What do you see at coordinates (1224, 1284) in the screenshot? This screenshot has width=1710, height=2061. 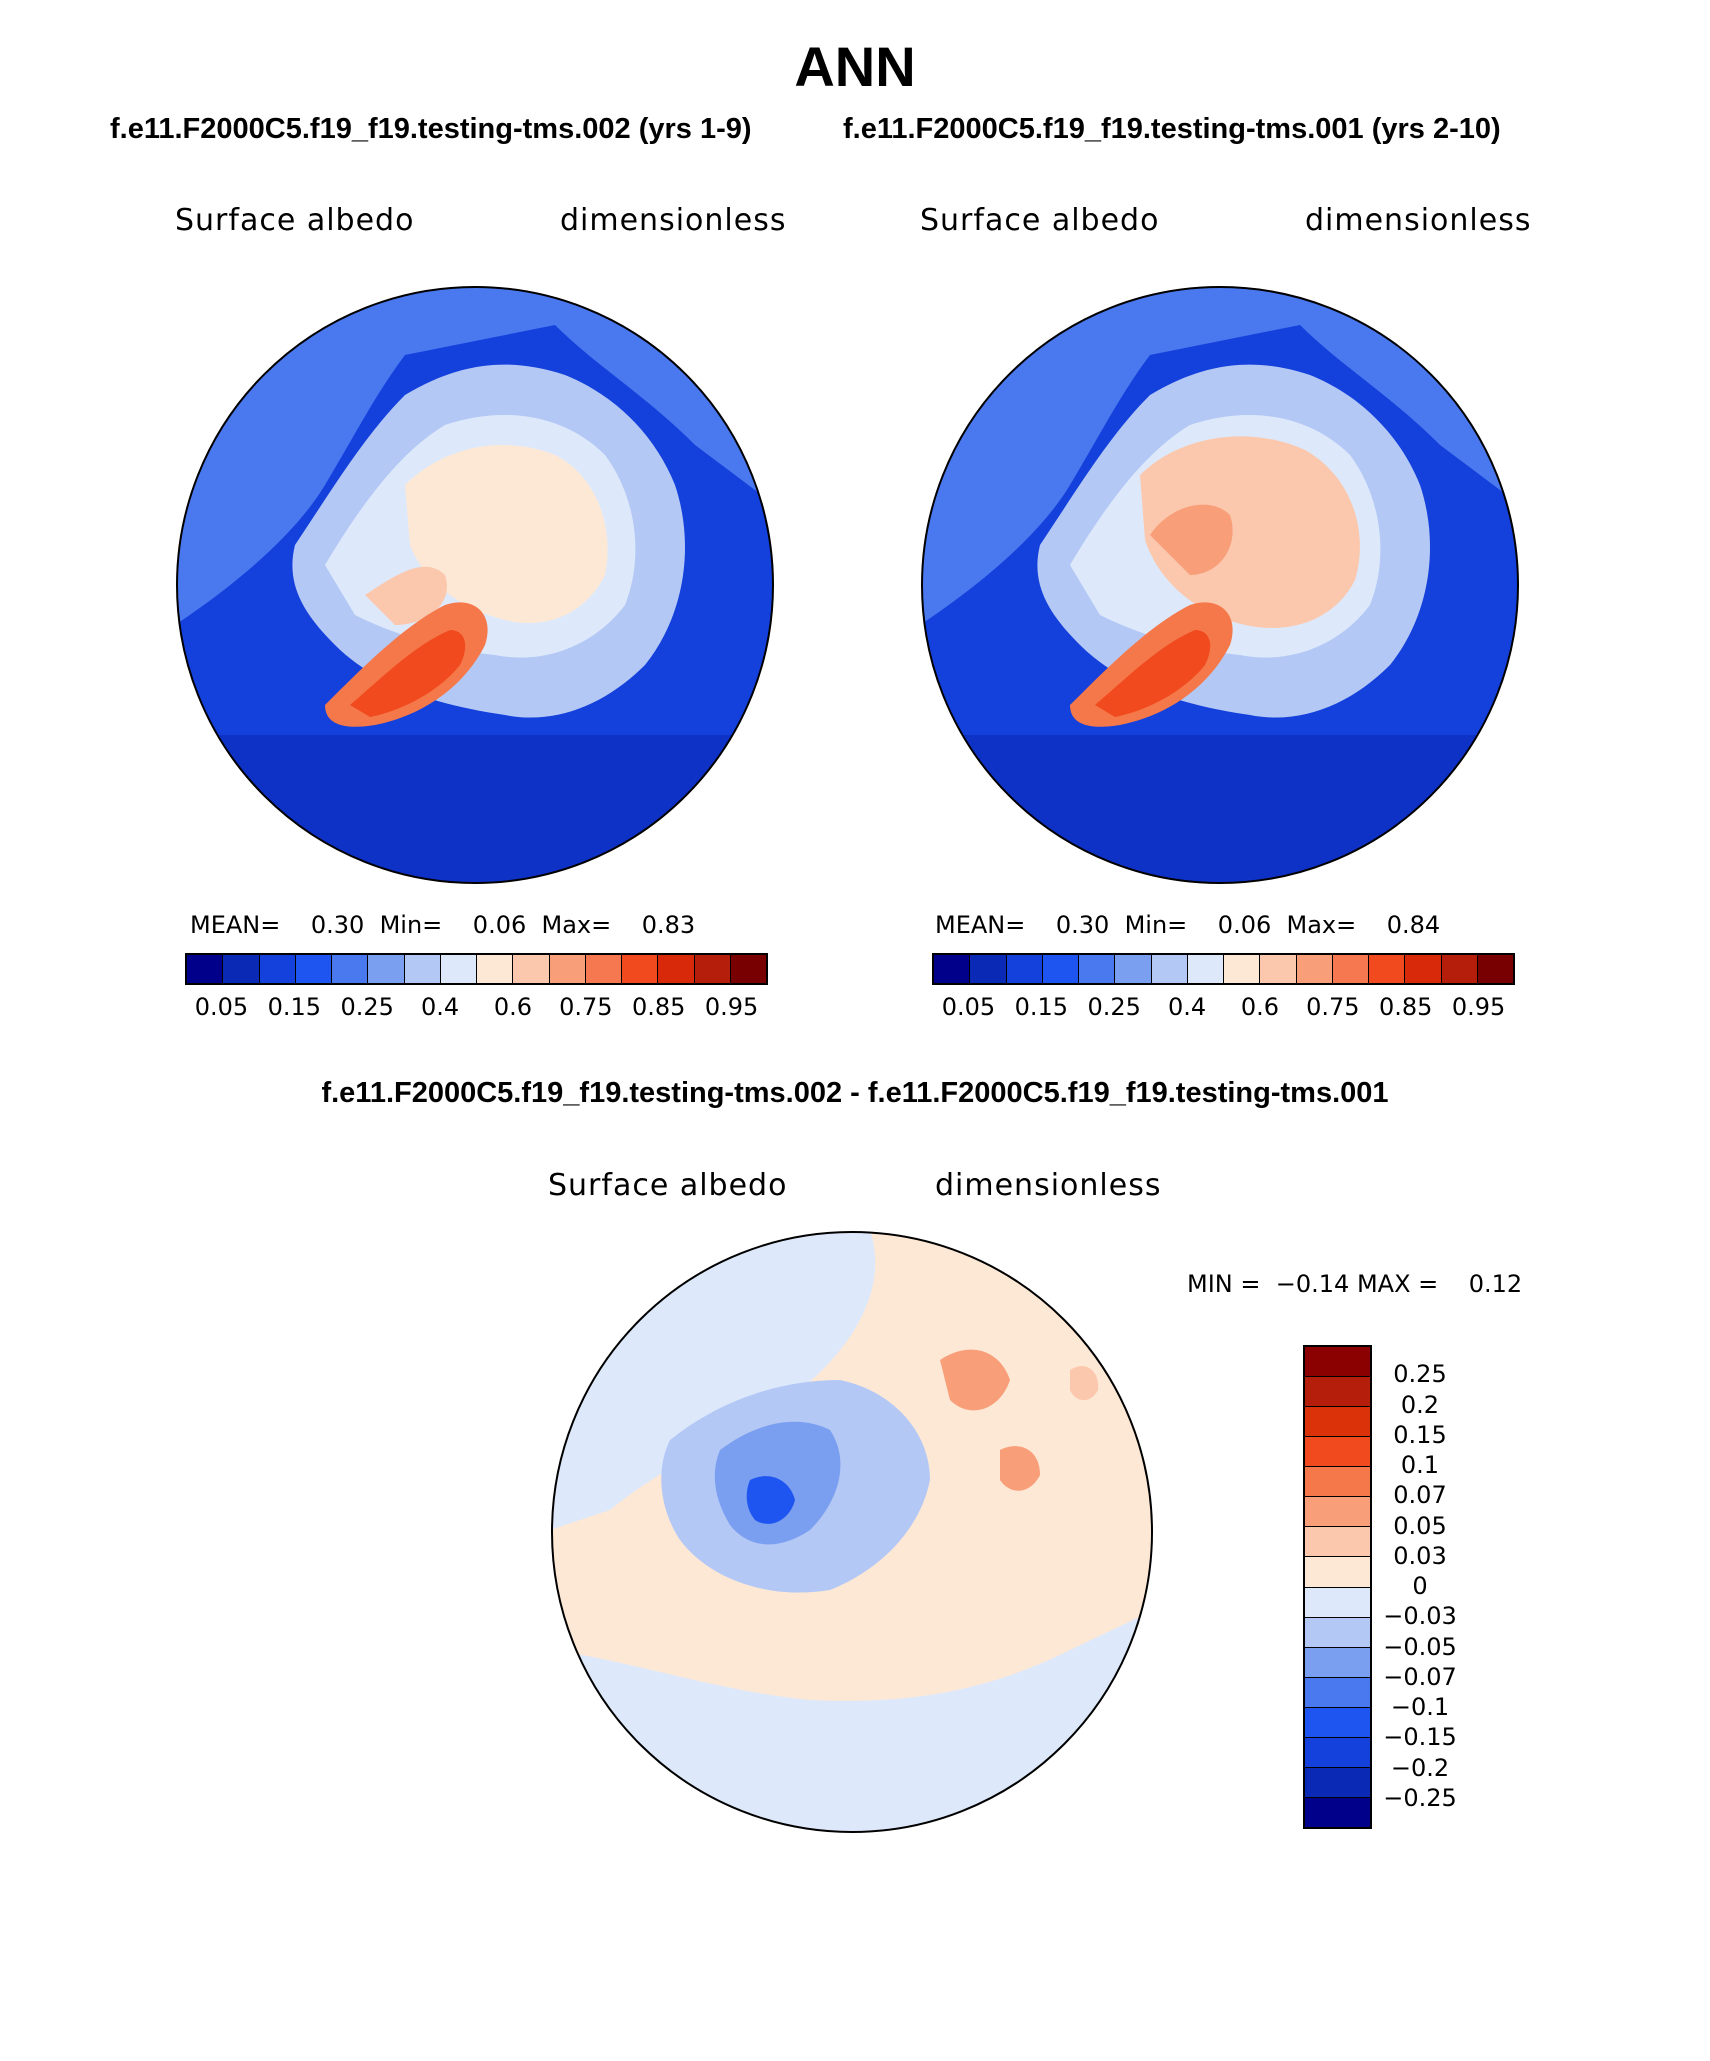 I see `diff-min-label: MIN =` at bounding box center [1224, 1284].